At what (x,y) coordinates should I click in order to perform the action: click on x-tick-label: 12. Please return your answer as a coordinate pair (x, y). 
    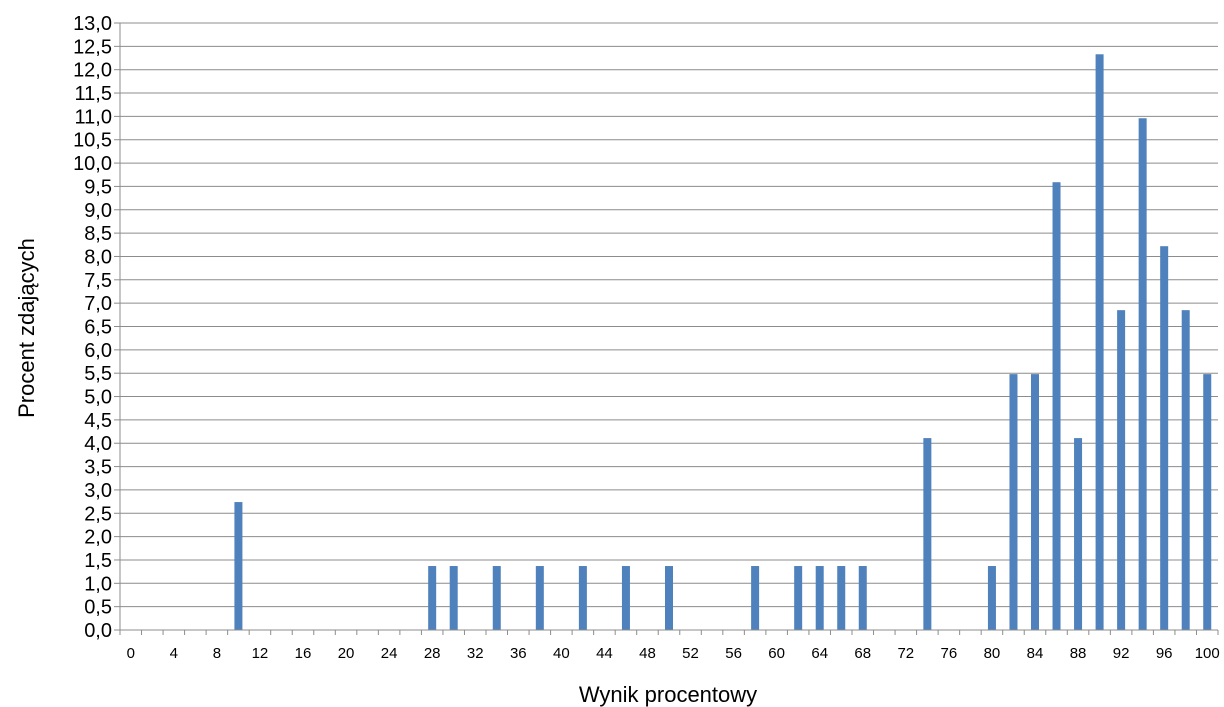
    Looking at the image, I should click on (260, 653).